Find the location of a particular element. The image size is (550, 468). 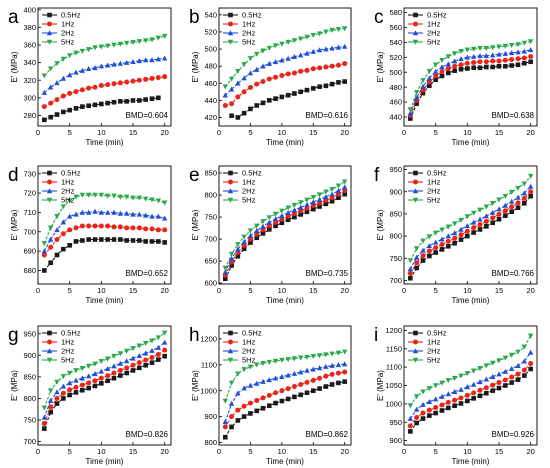

series-2hz is located at coordinates (104, 379).